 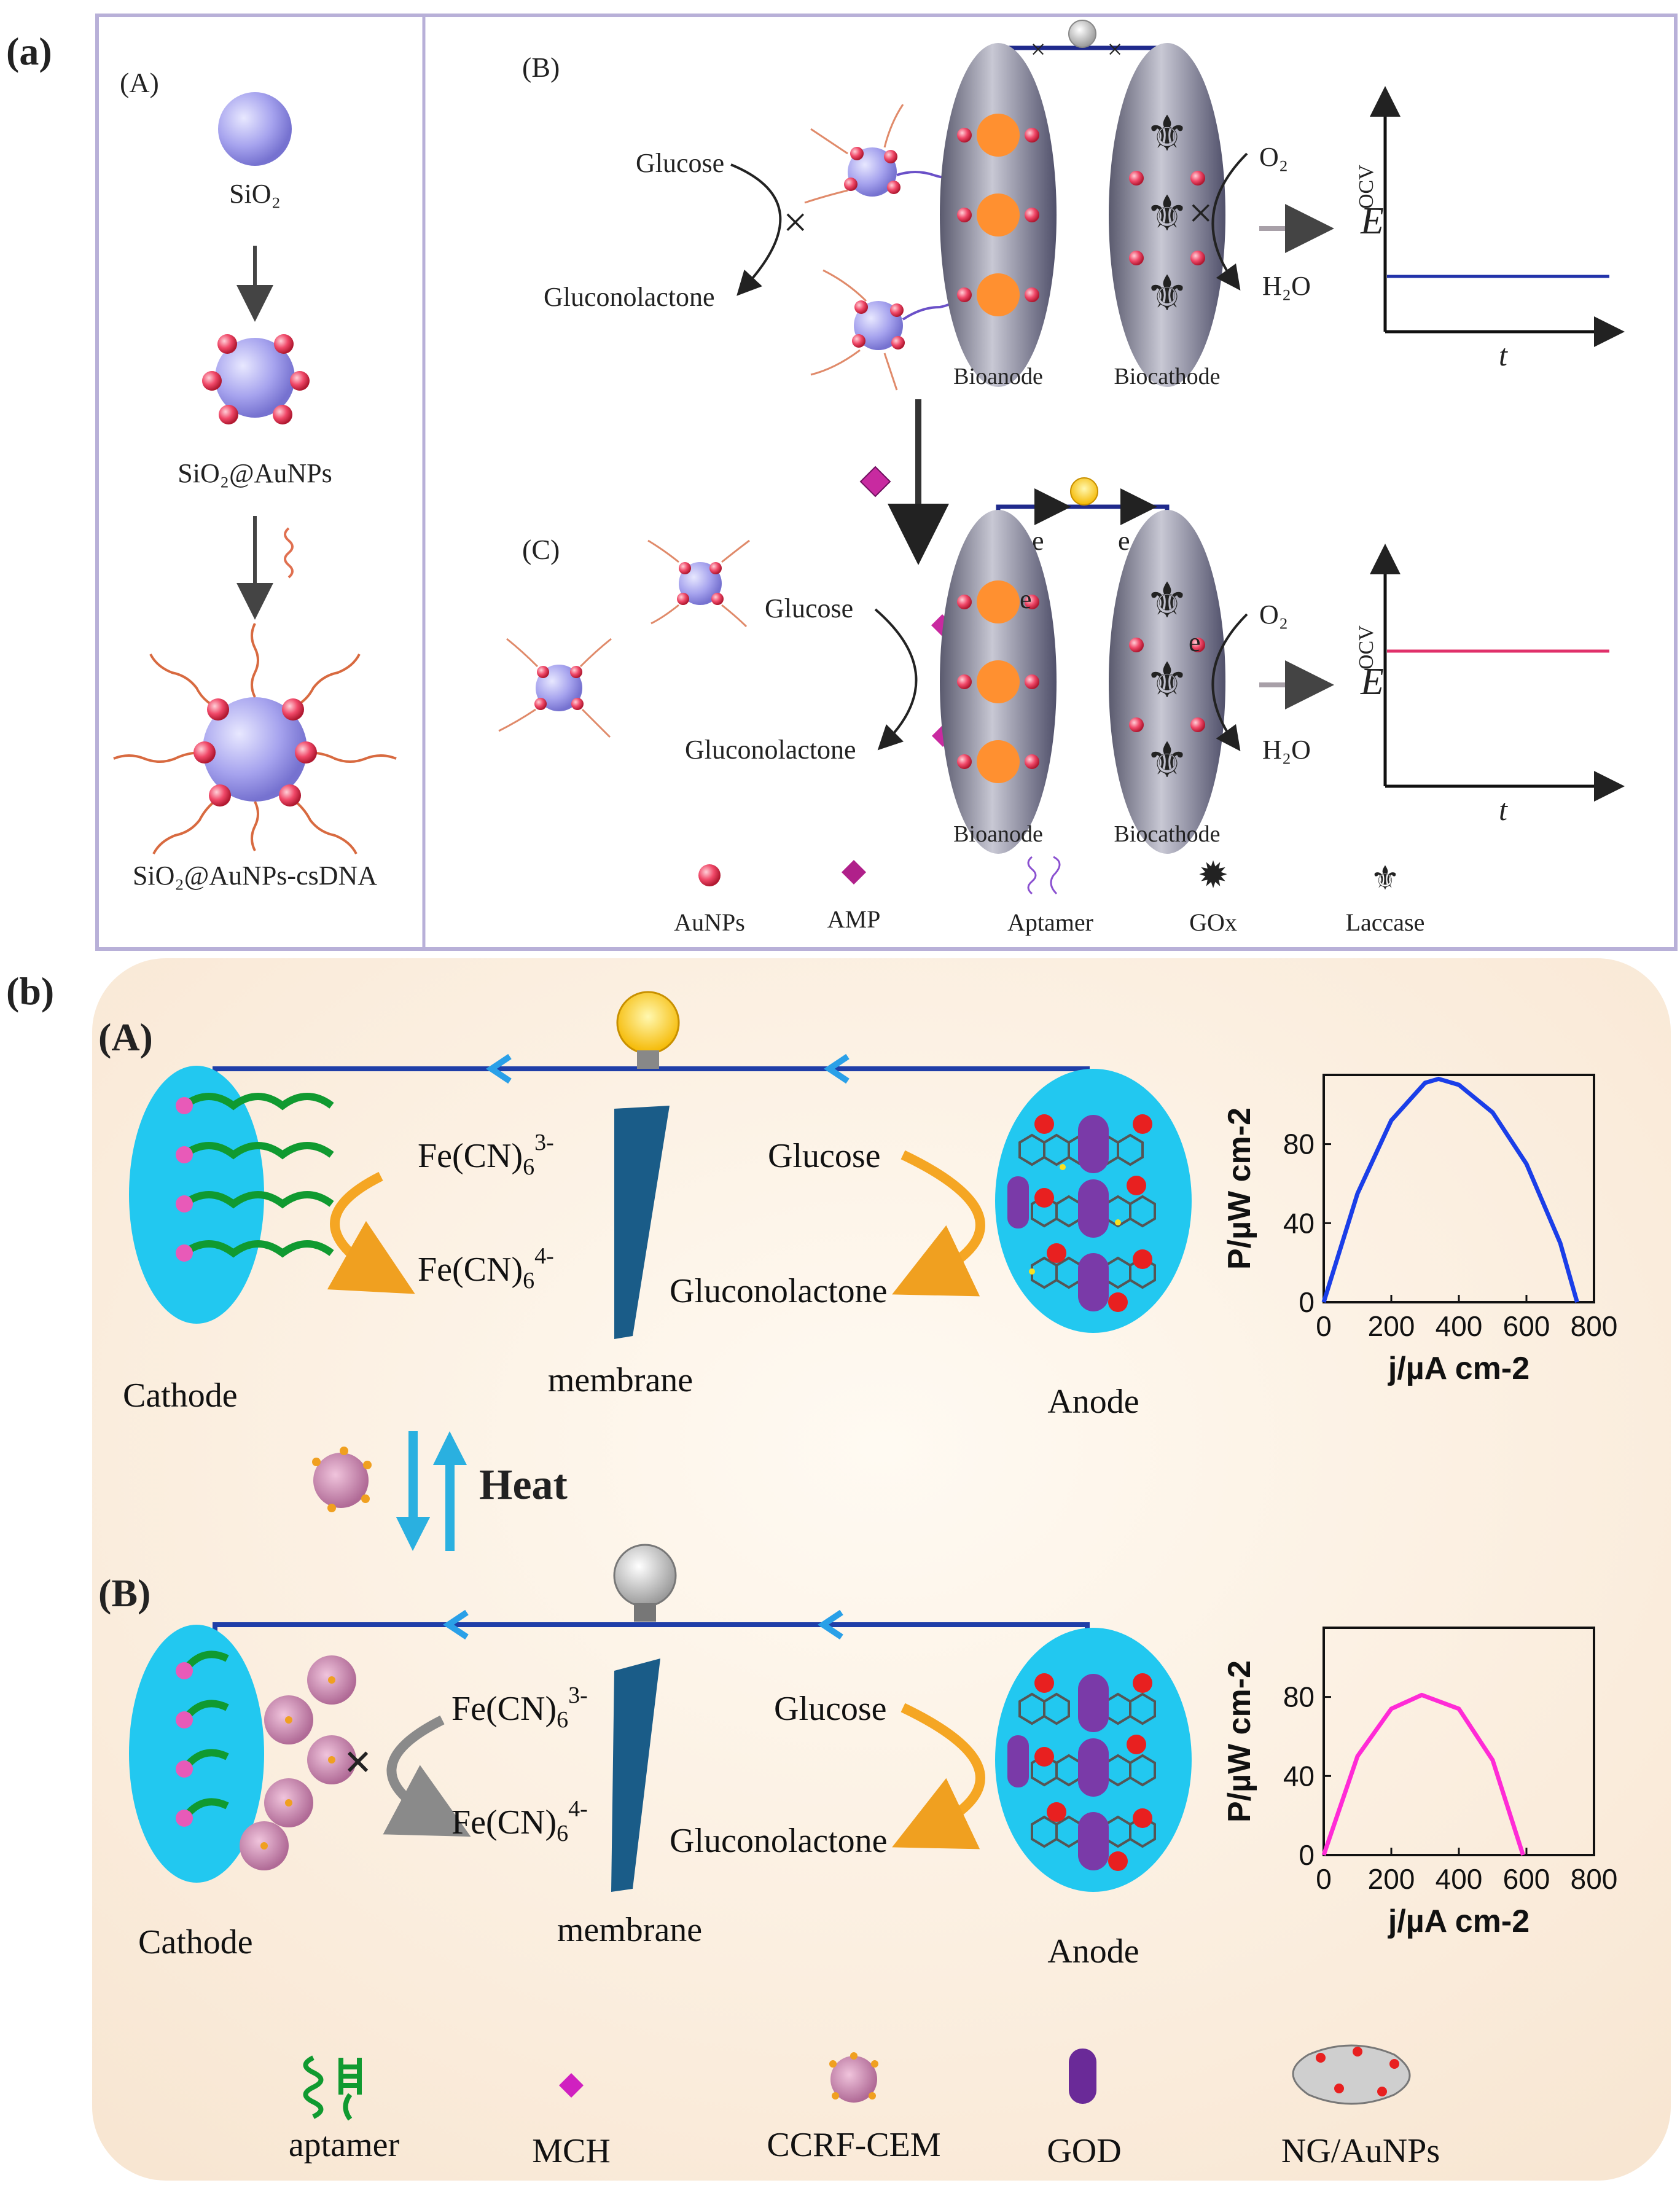 What do you see at coordinates (29, 51) in the screenshot?
I see `part-a-label: (a)` at bounding box center [29, 51].